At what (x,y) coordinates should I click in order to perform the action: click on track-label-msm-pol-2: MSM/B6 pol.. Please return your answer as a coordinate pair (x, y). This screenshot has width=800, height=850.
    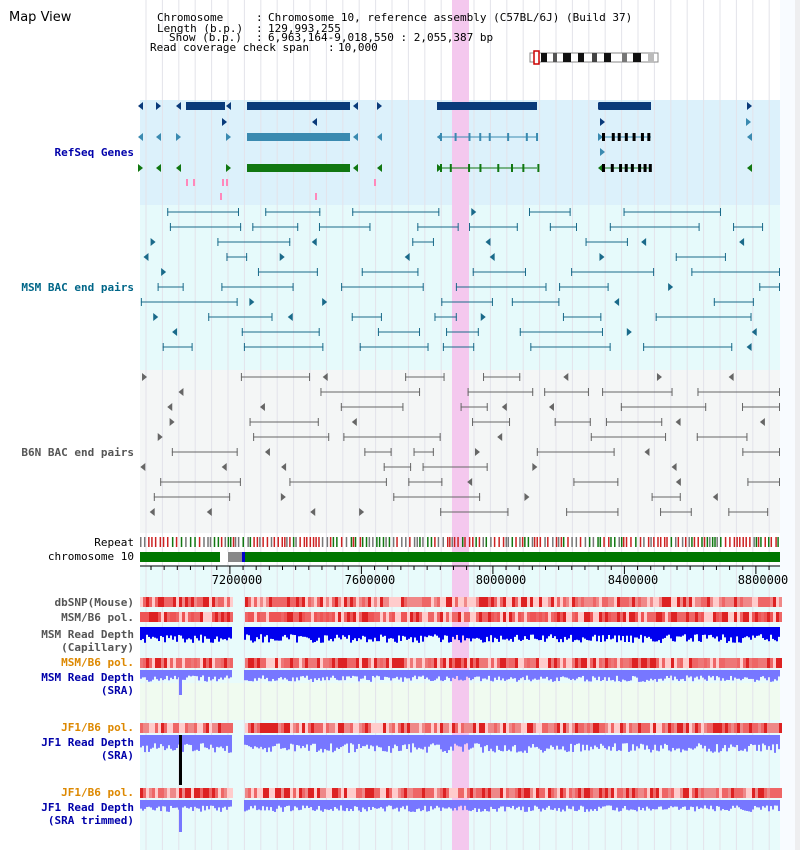
    Looking at the image, I should click on (97, 662).